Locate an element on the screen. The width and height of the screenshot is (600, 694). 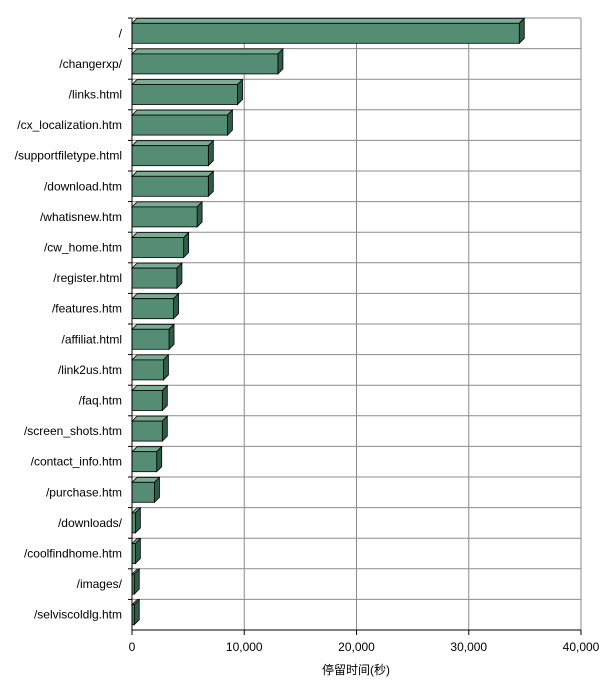
x-tick-label: 40,000 is located at coordinates (581, 647).